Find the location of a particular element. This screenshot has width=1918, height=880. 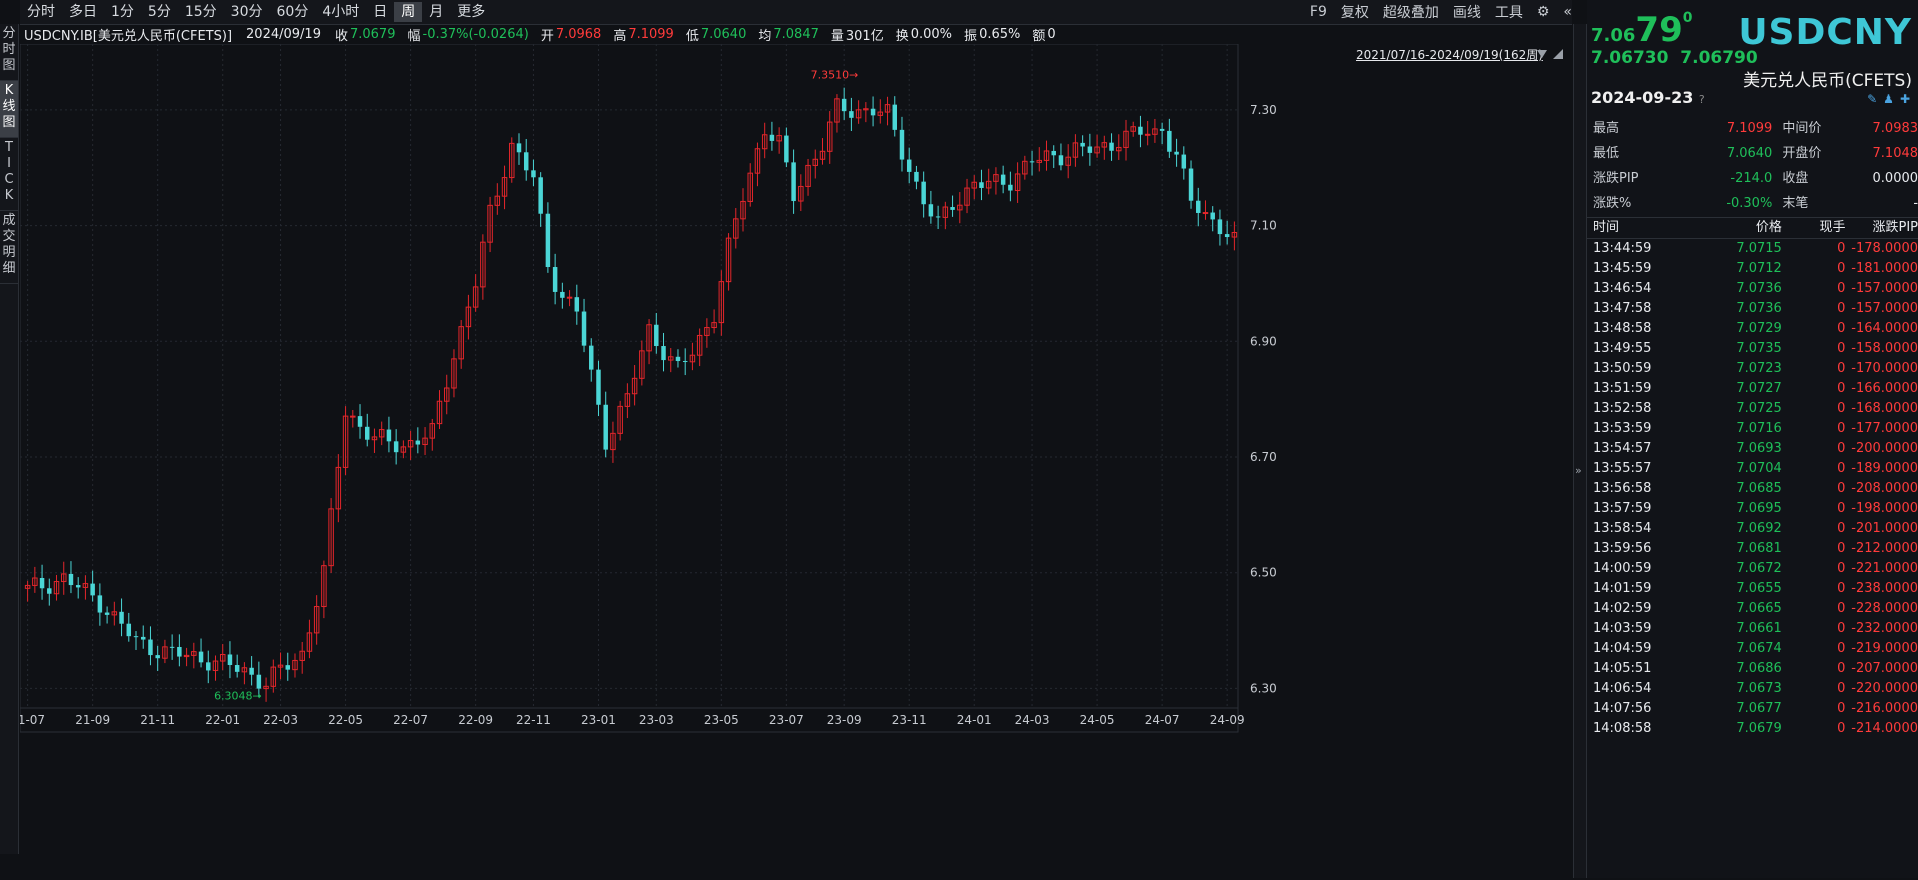

tick-cell: 0 is located at coordinates (1841, 608).